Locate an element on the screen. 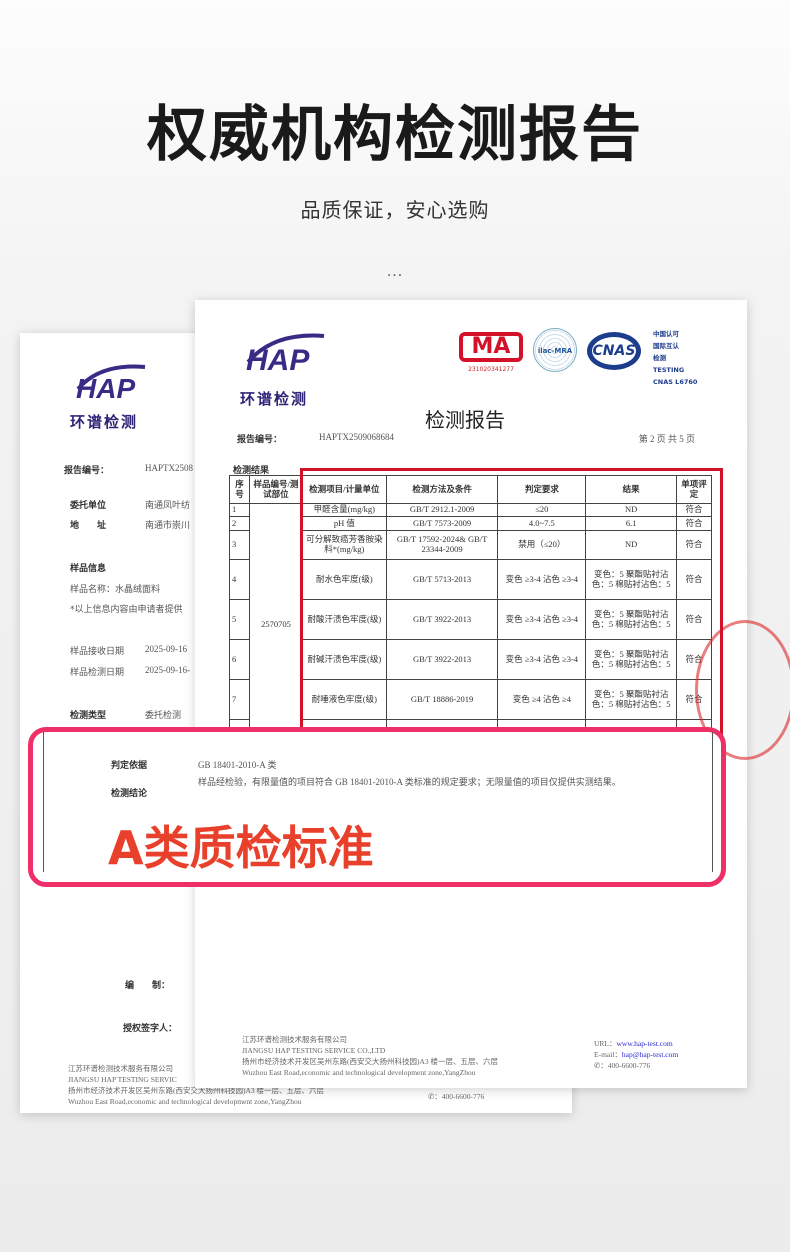 The height and width of the screenshot is (1252, 790). cnas-text: 中国认可 国际互认 检测 TESTING CNAS L6760 is located at coordinates (675, 358).